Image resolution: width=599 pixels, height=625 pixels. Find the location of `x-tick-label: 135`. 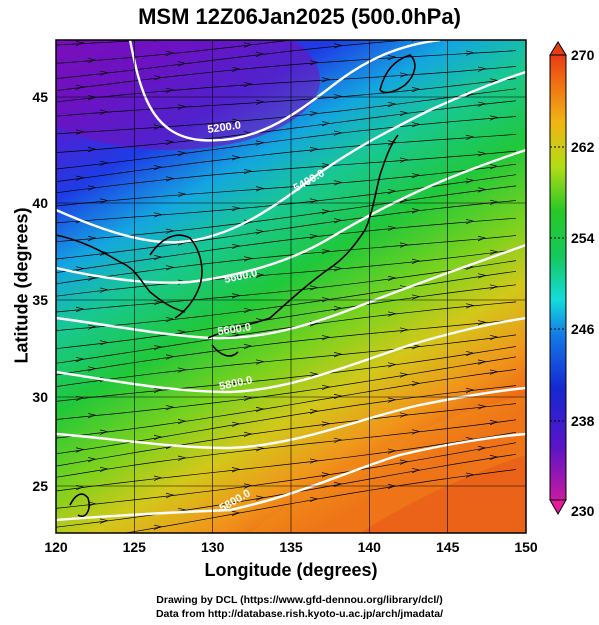

x-tick-label: 135 is located at coordinates (291, 547).